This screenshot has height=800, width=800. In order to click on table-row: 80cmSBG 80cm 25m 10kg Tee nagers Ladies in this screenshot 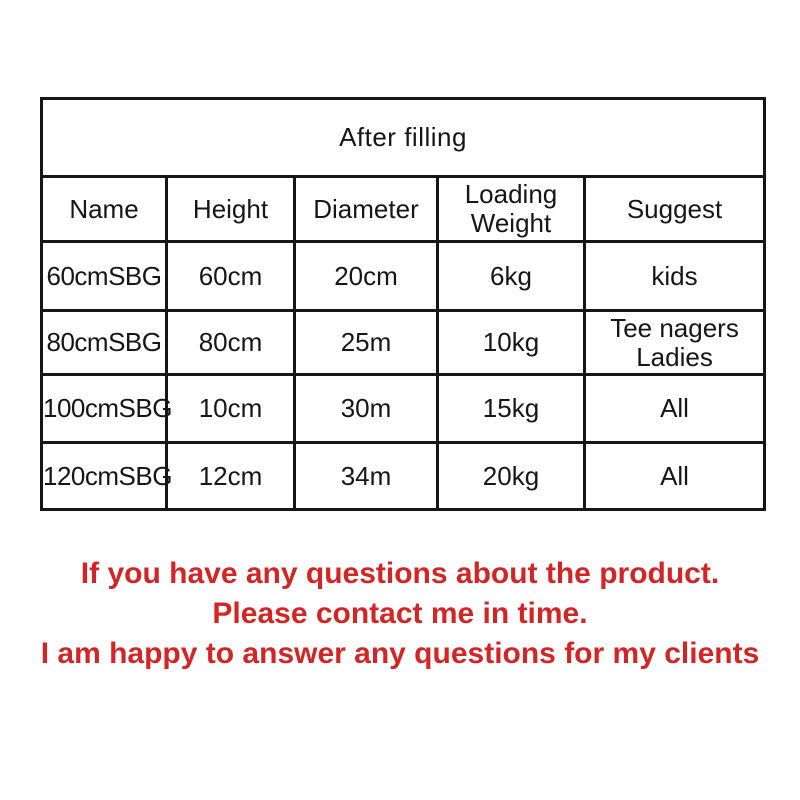, I will do `click(403, 342)`.